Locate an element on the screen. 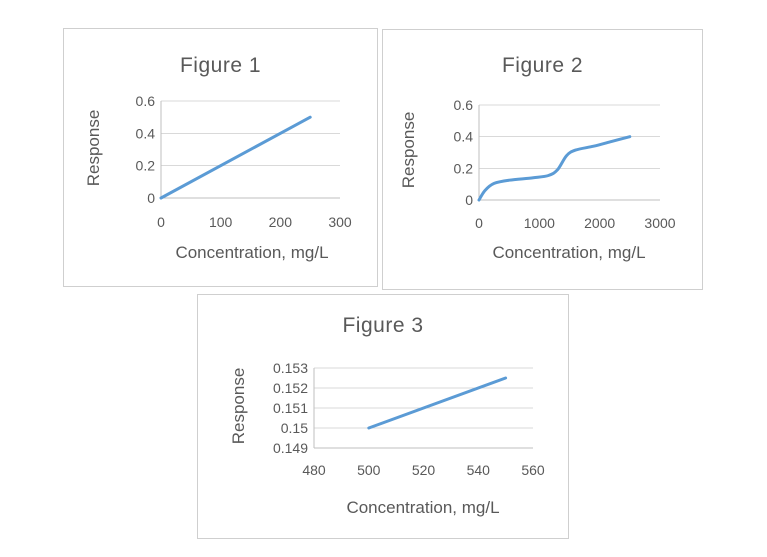 This screenshot has height=557, width=767. figure-1-title: Figure 1 is located at coordinates (220, 65).